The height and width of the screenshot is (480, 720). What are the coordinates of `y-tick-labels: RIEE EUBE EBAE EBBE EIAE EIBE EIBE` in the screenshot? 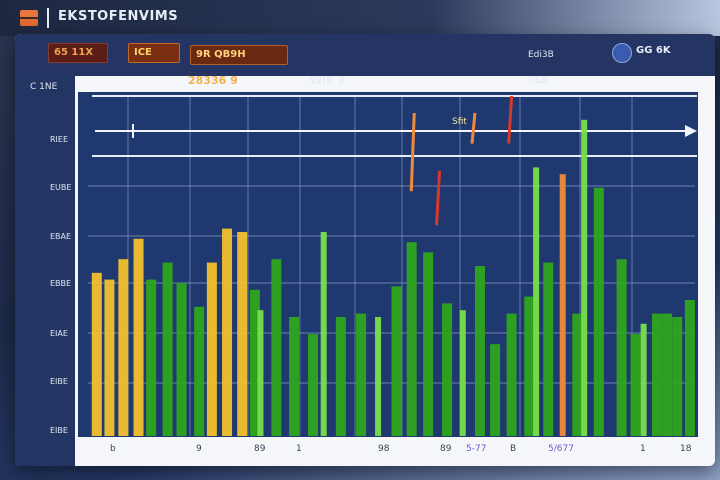 It's located at (60, 285).